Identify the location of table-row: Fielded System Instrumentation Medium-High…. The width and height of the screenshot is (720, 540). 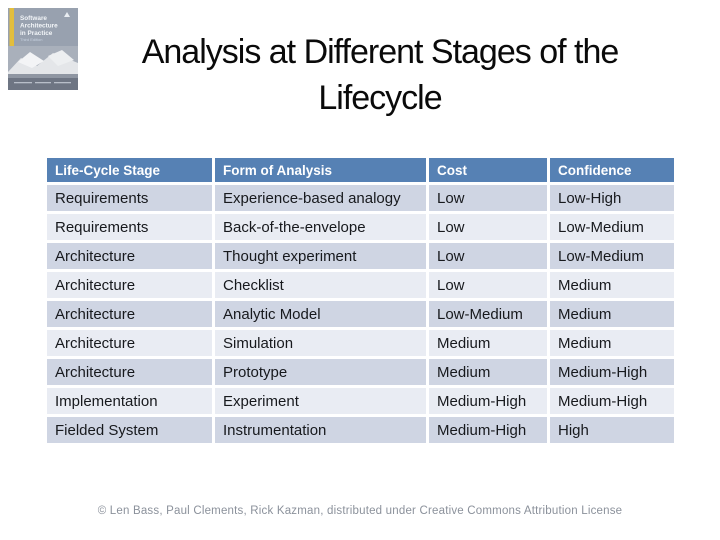
(360, 430).